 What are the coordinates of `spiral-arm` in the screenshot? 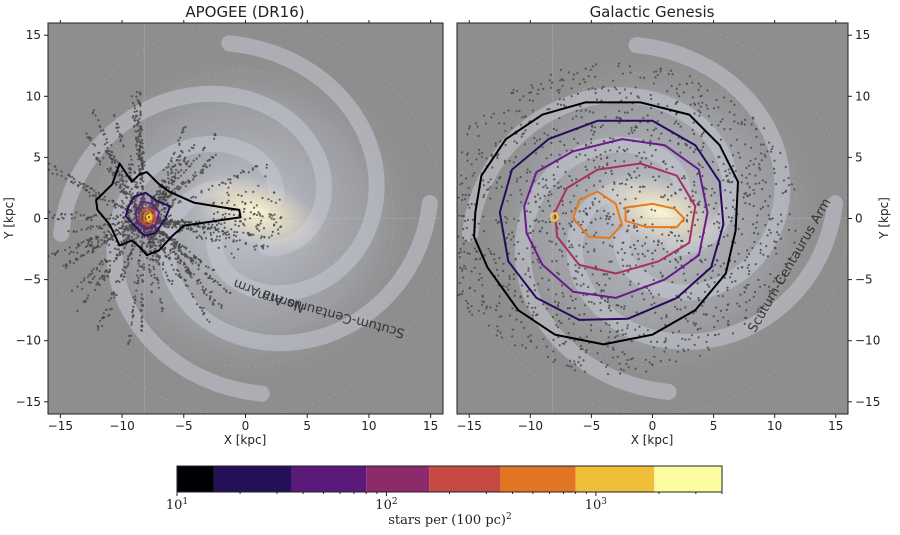 It's located at (298, 266).